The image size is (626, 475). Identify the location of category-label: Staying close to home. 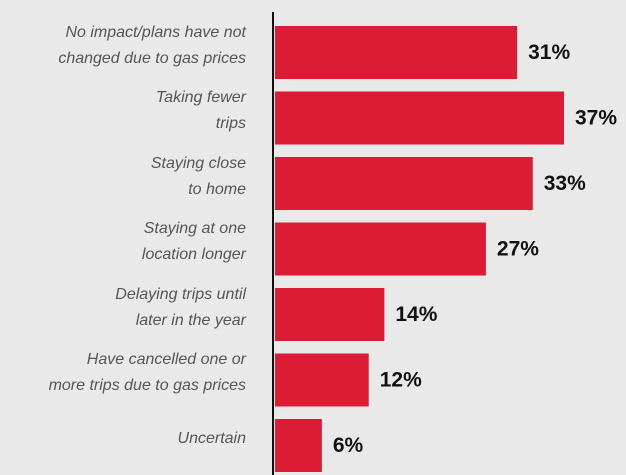
(198, 176).